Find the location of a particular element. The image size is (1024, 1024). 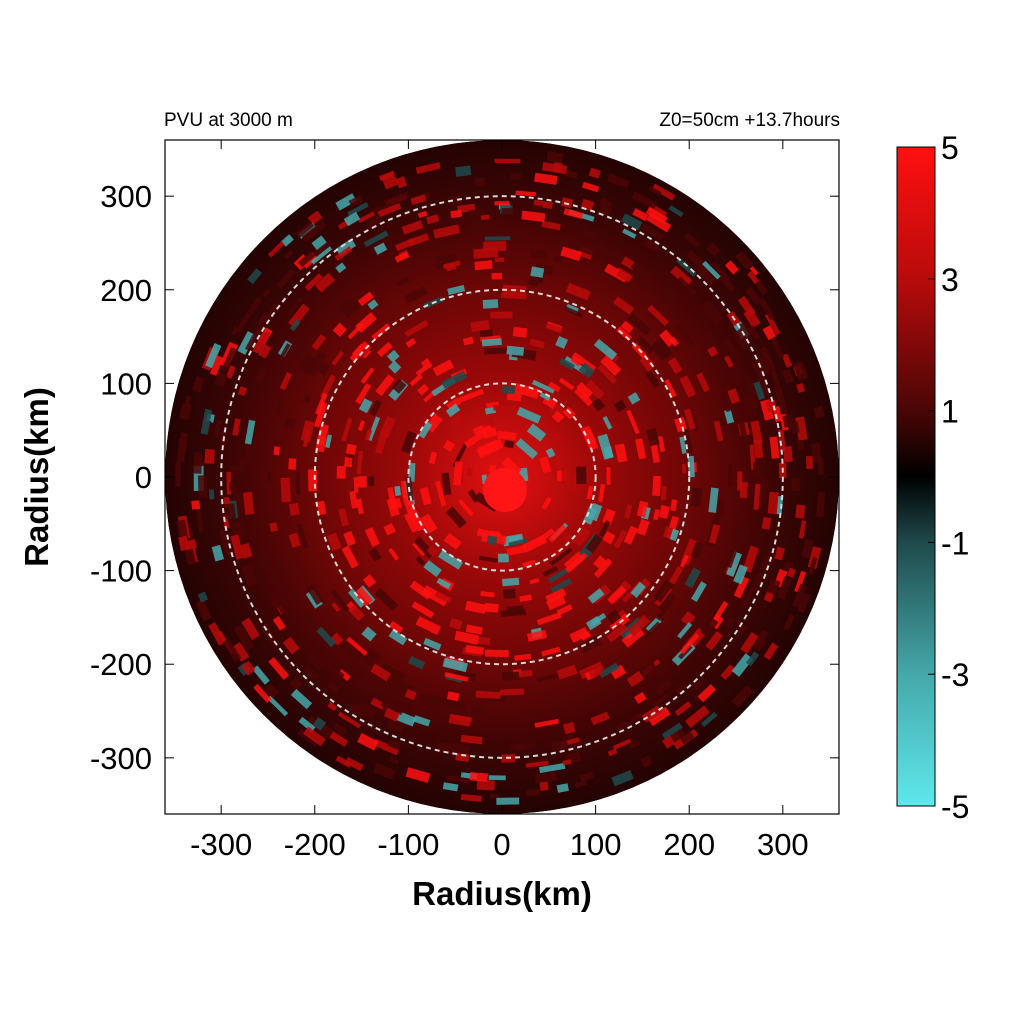

y-tick-label: -300 is located at coordinates (121, 758).